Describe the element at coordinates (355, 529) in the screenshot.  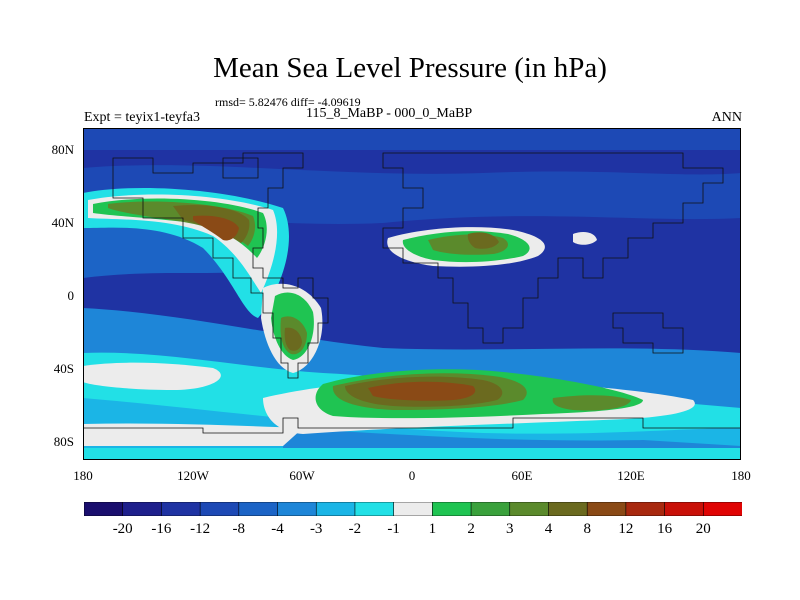
I see `colorbar-label: -2` at that location.